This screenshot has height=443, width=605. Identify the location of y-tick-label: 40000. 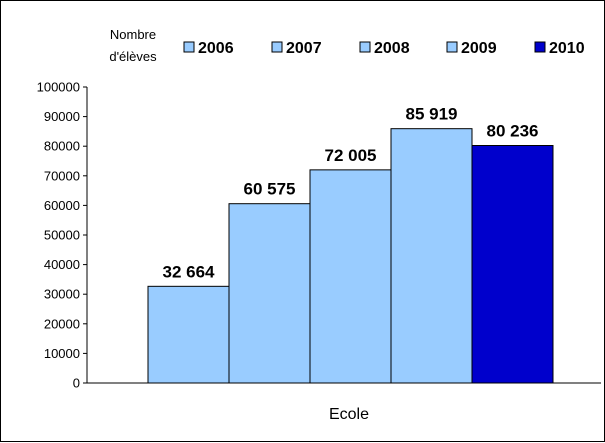
(62, 264).